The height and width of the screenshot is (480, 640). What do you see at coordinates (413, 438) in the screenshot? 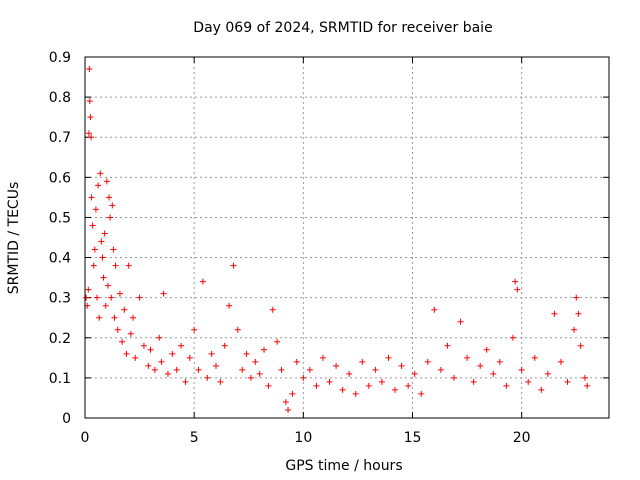
I see `x-tick-label: 15` at bounding box center [413, 438].